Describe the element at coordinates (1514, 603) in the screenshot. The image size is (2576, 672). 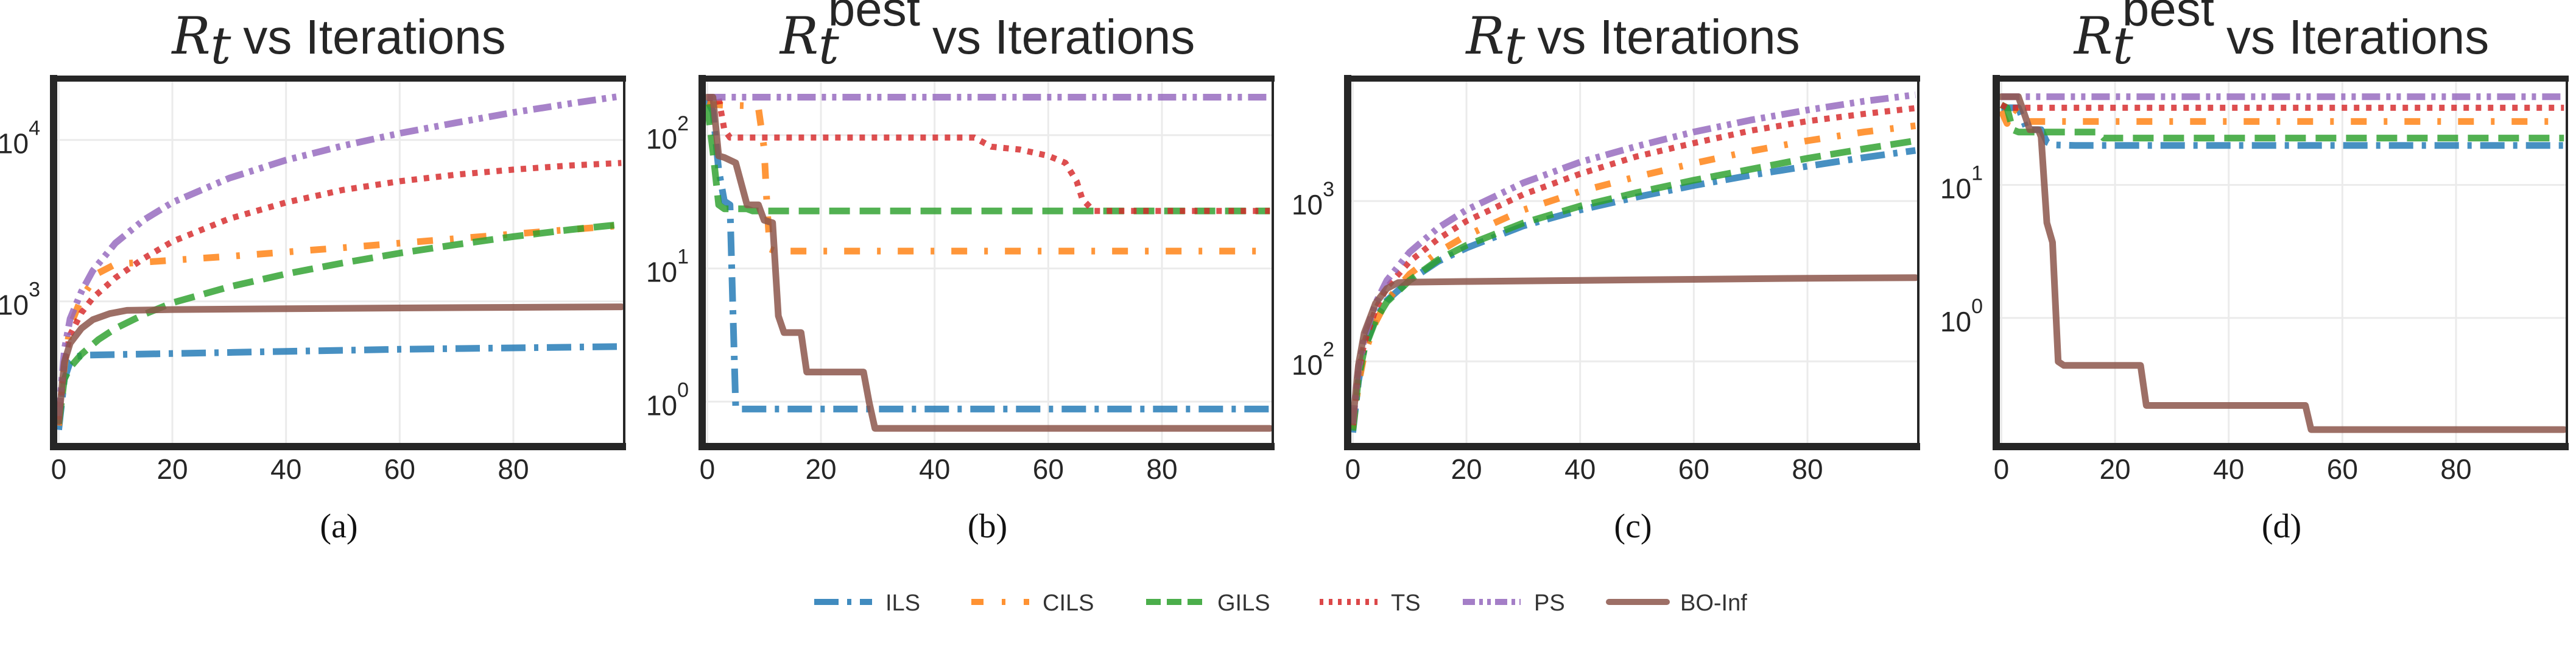
I see `legend-item-ps: PS` at that location.